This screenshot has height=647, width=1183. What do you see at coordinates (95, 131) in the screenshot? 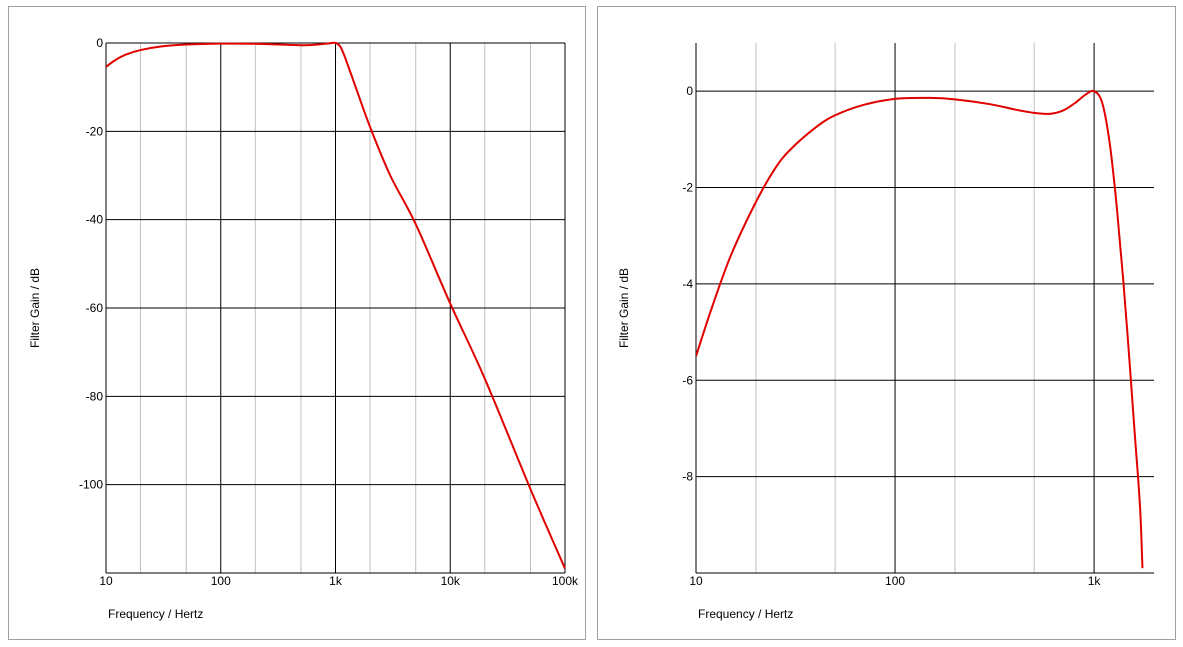
I see `y-tick-label: -20` at bounding box center [95, 131].